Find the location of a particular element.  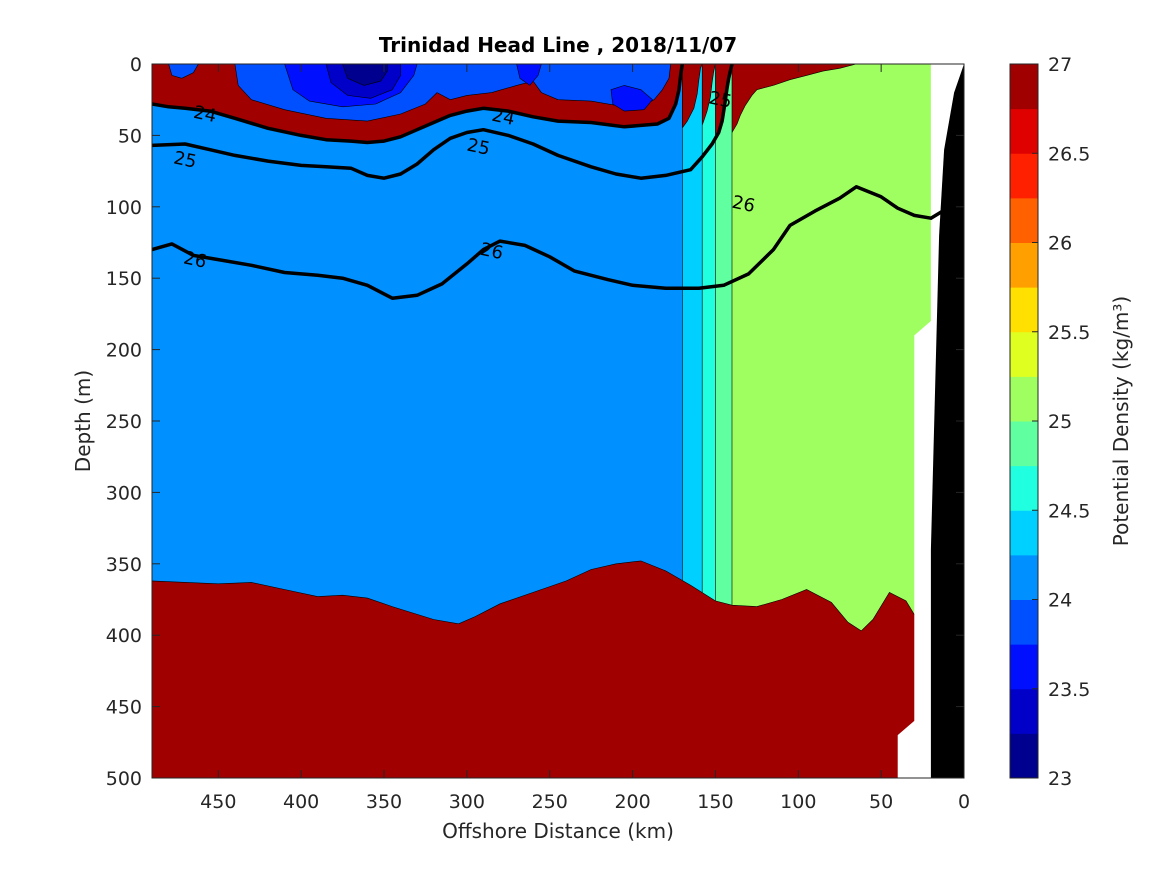

colorbar-ticks: 23 23.5 24 24.5 25 25.5 26 26.5 27 is located at coordinates (1061, 422).